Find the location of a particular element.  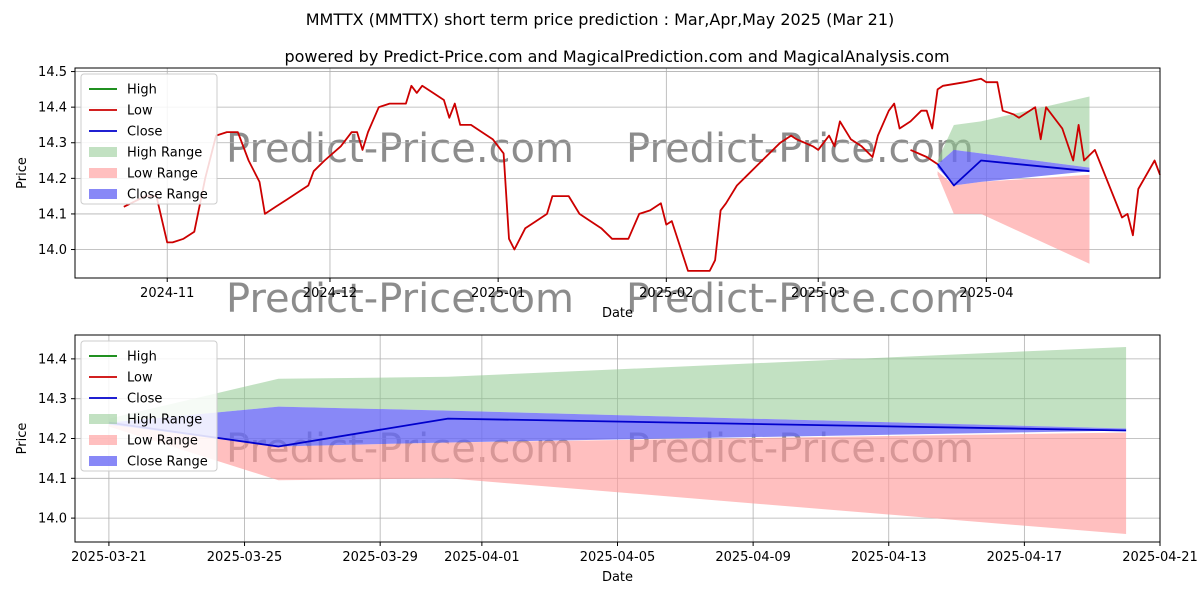

chart-2-y-tick-label: 14.3 is located at coordinates (52, 399).